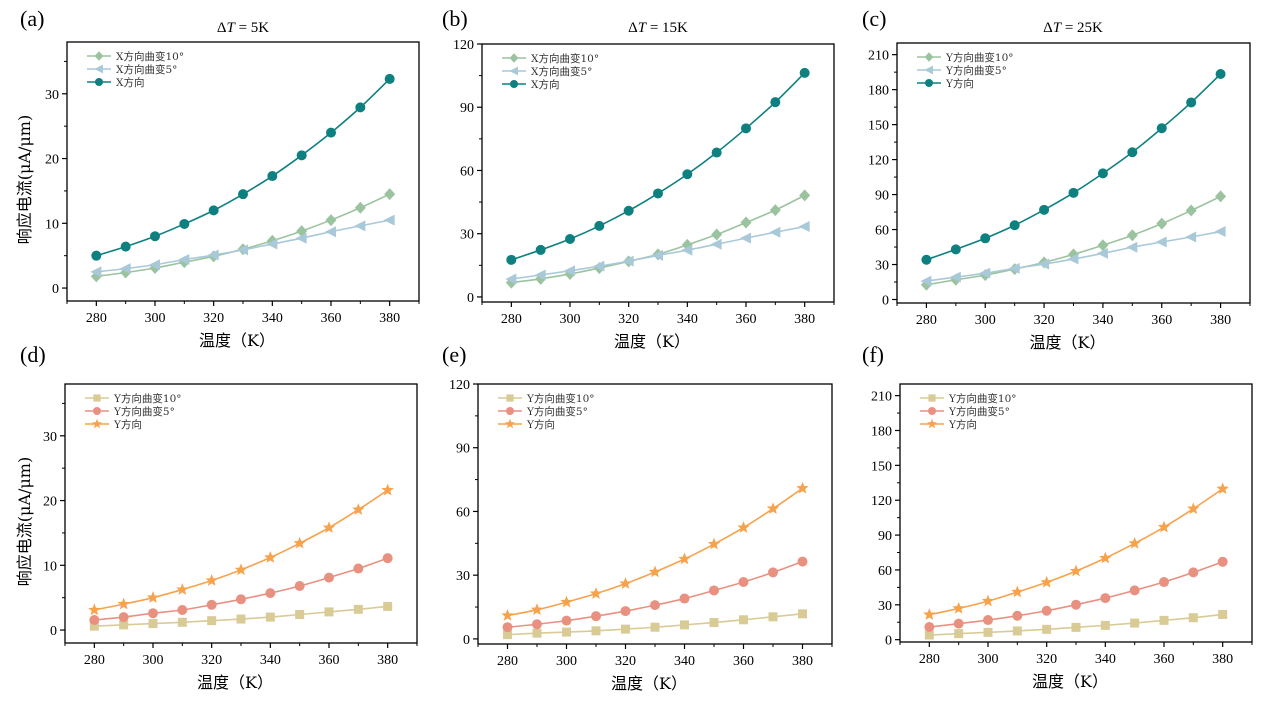 The width and height of the screenshot is (1280, 715). What do you see at coordinates (878, 161) in the screenshot?
I see `y-tick-label: 120` at bounding box center [878, 161].